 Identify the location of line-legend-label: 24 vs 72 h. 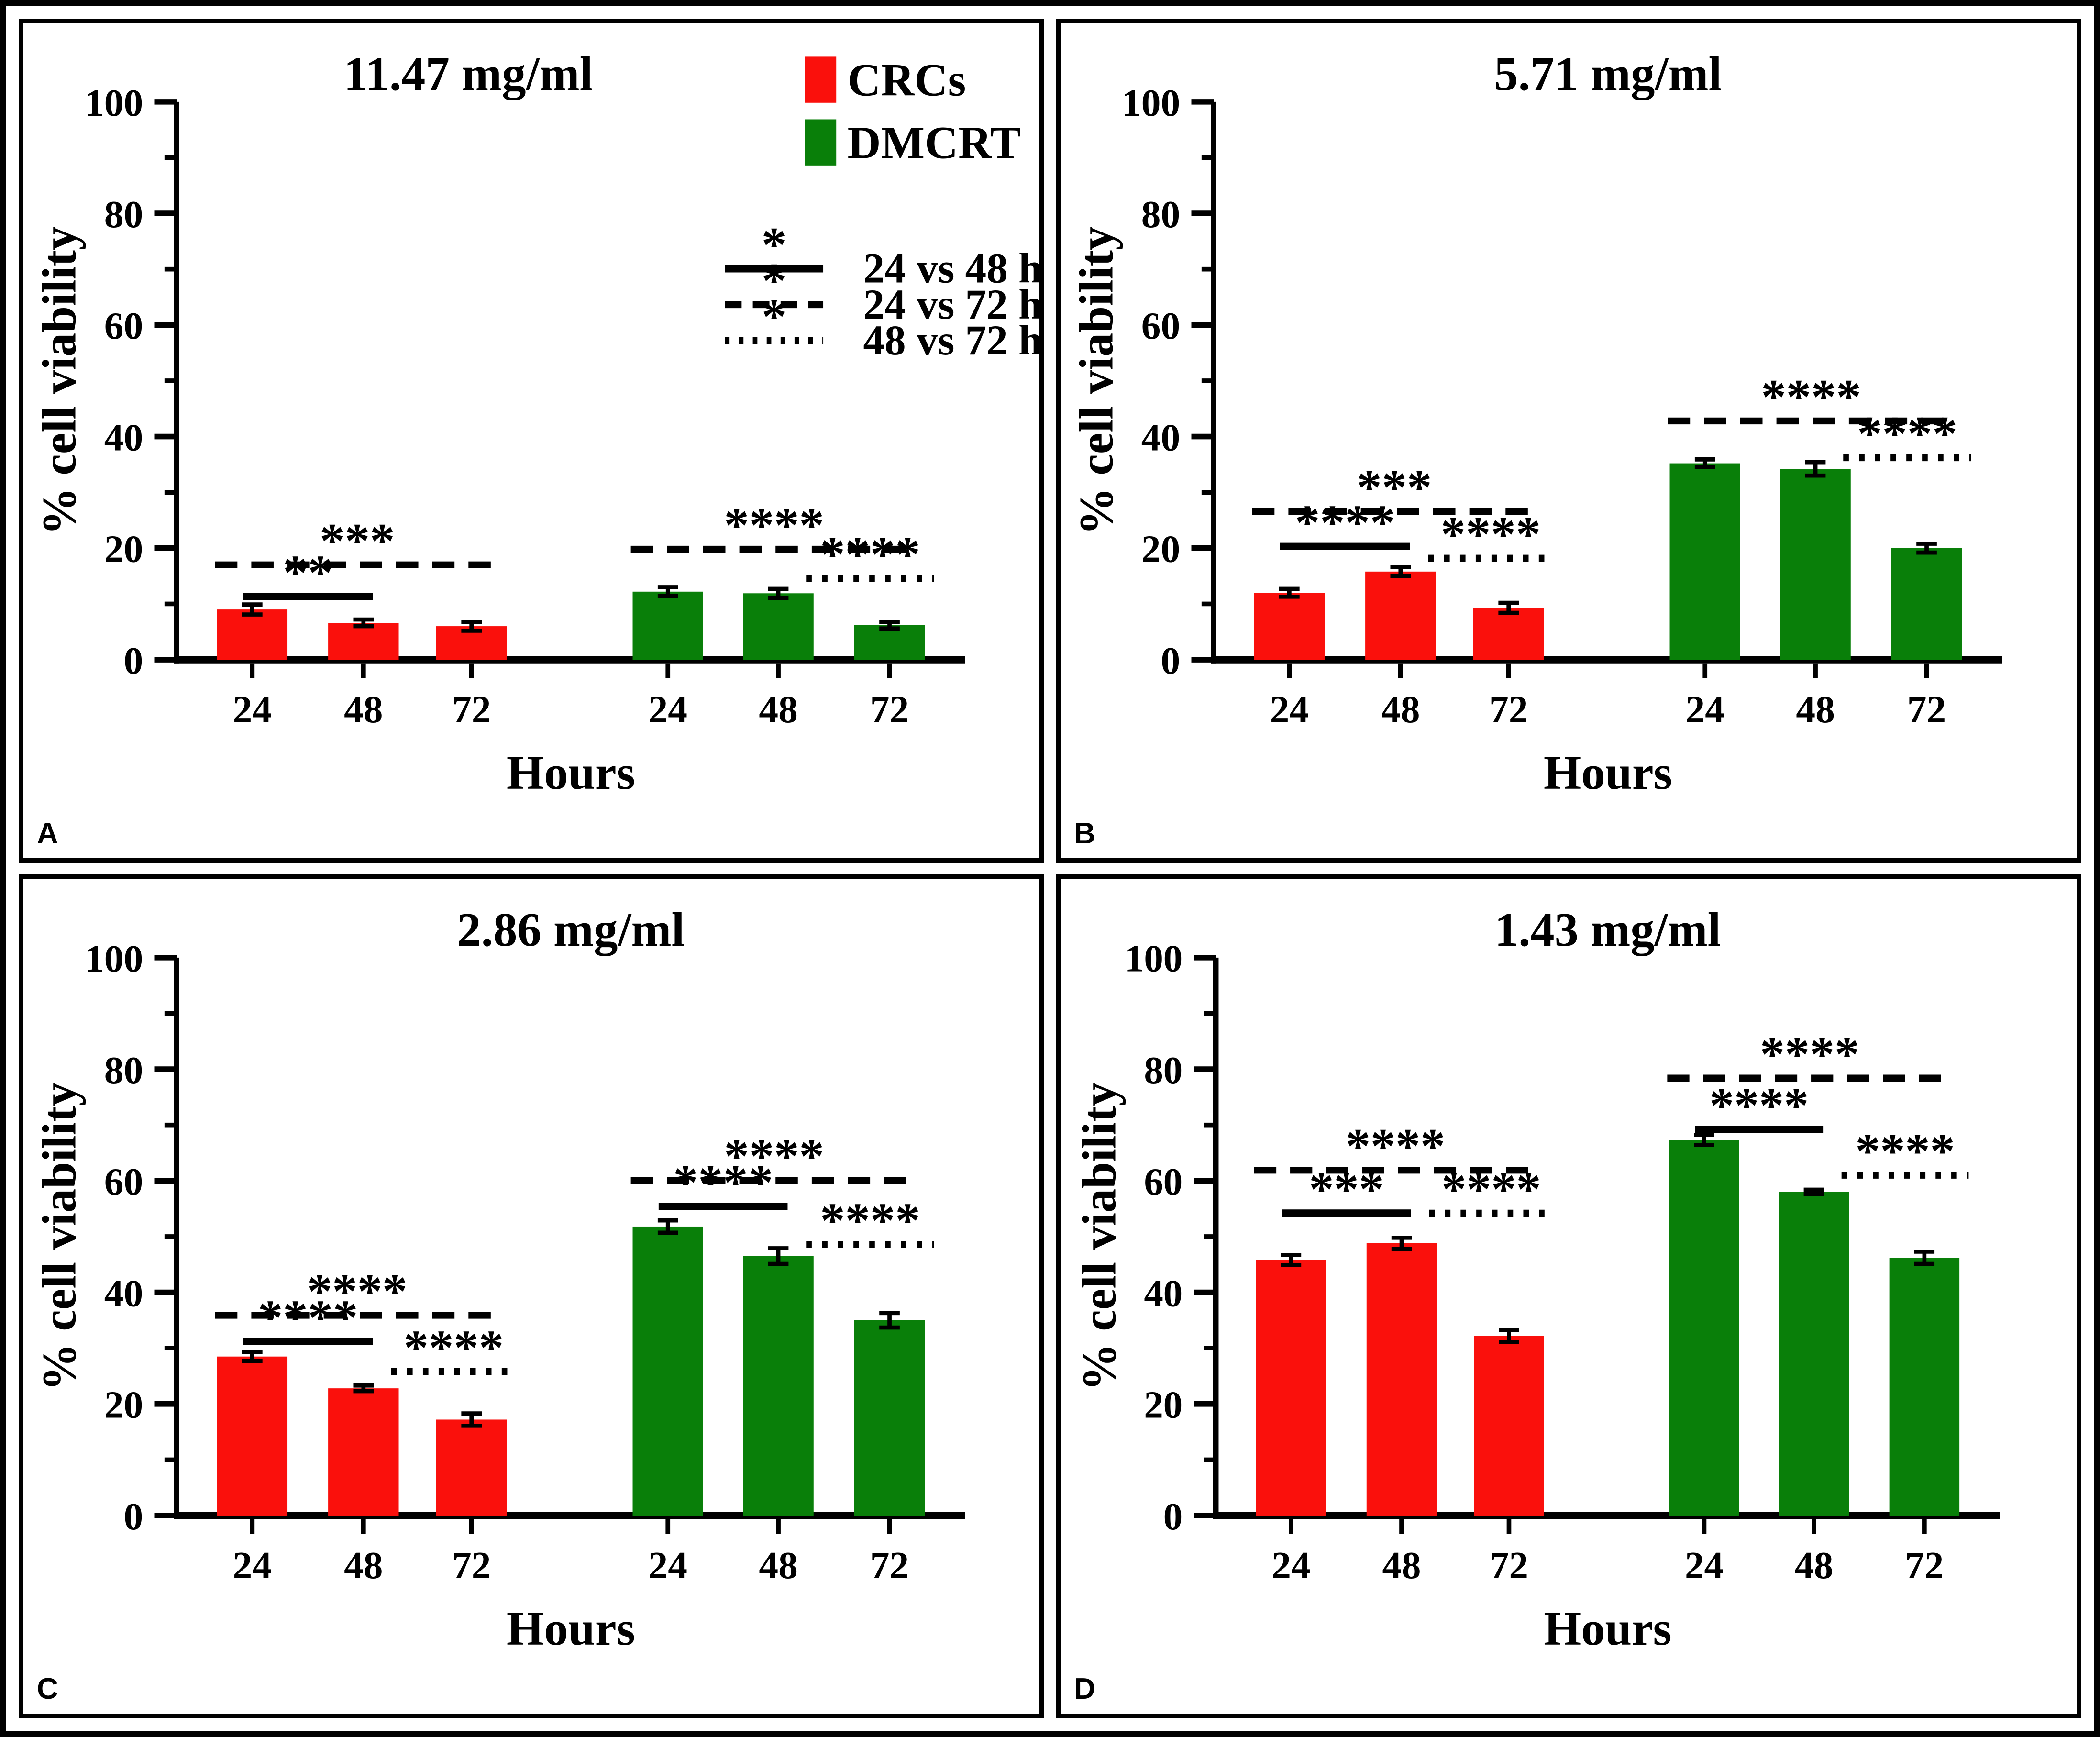
(951, 304).